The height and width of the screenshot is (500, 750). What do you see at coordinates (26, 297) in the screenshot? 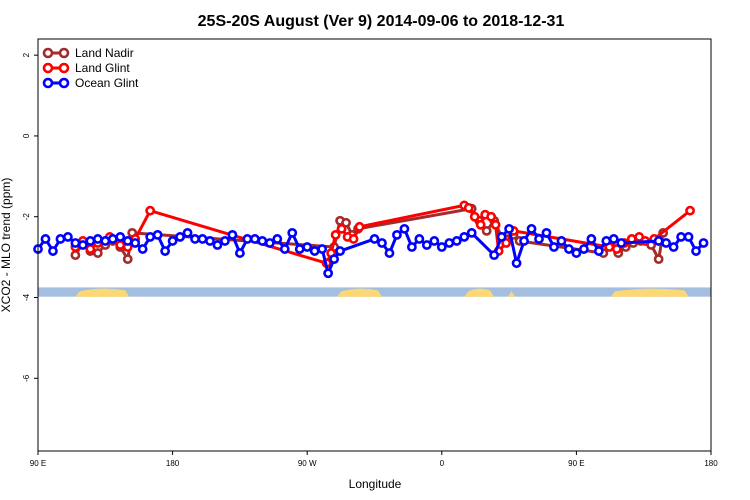
I see `y-tick-label: -4` at bounding box center [26, 297].